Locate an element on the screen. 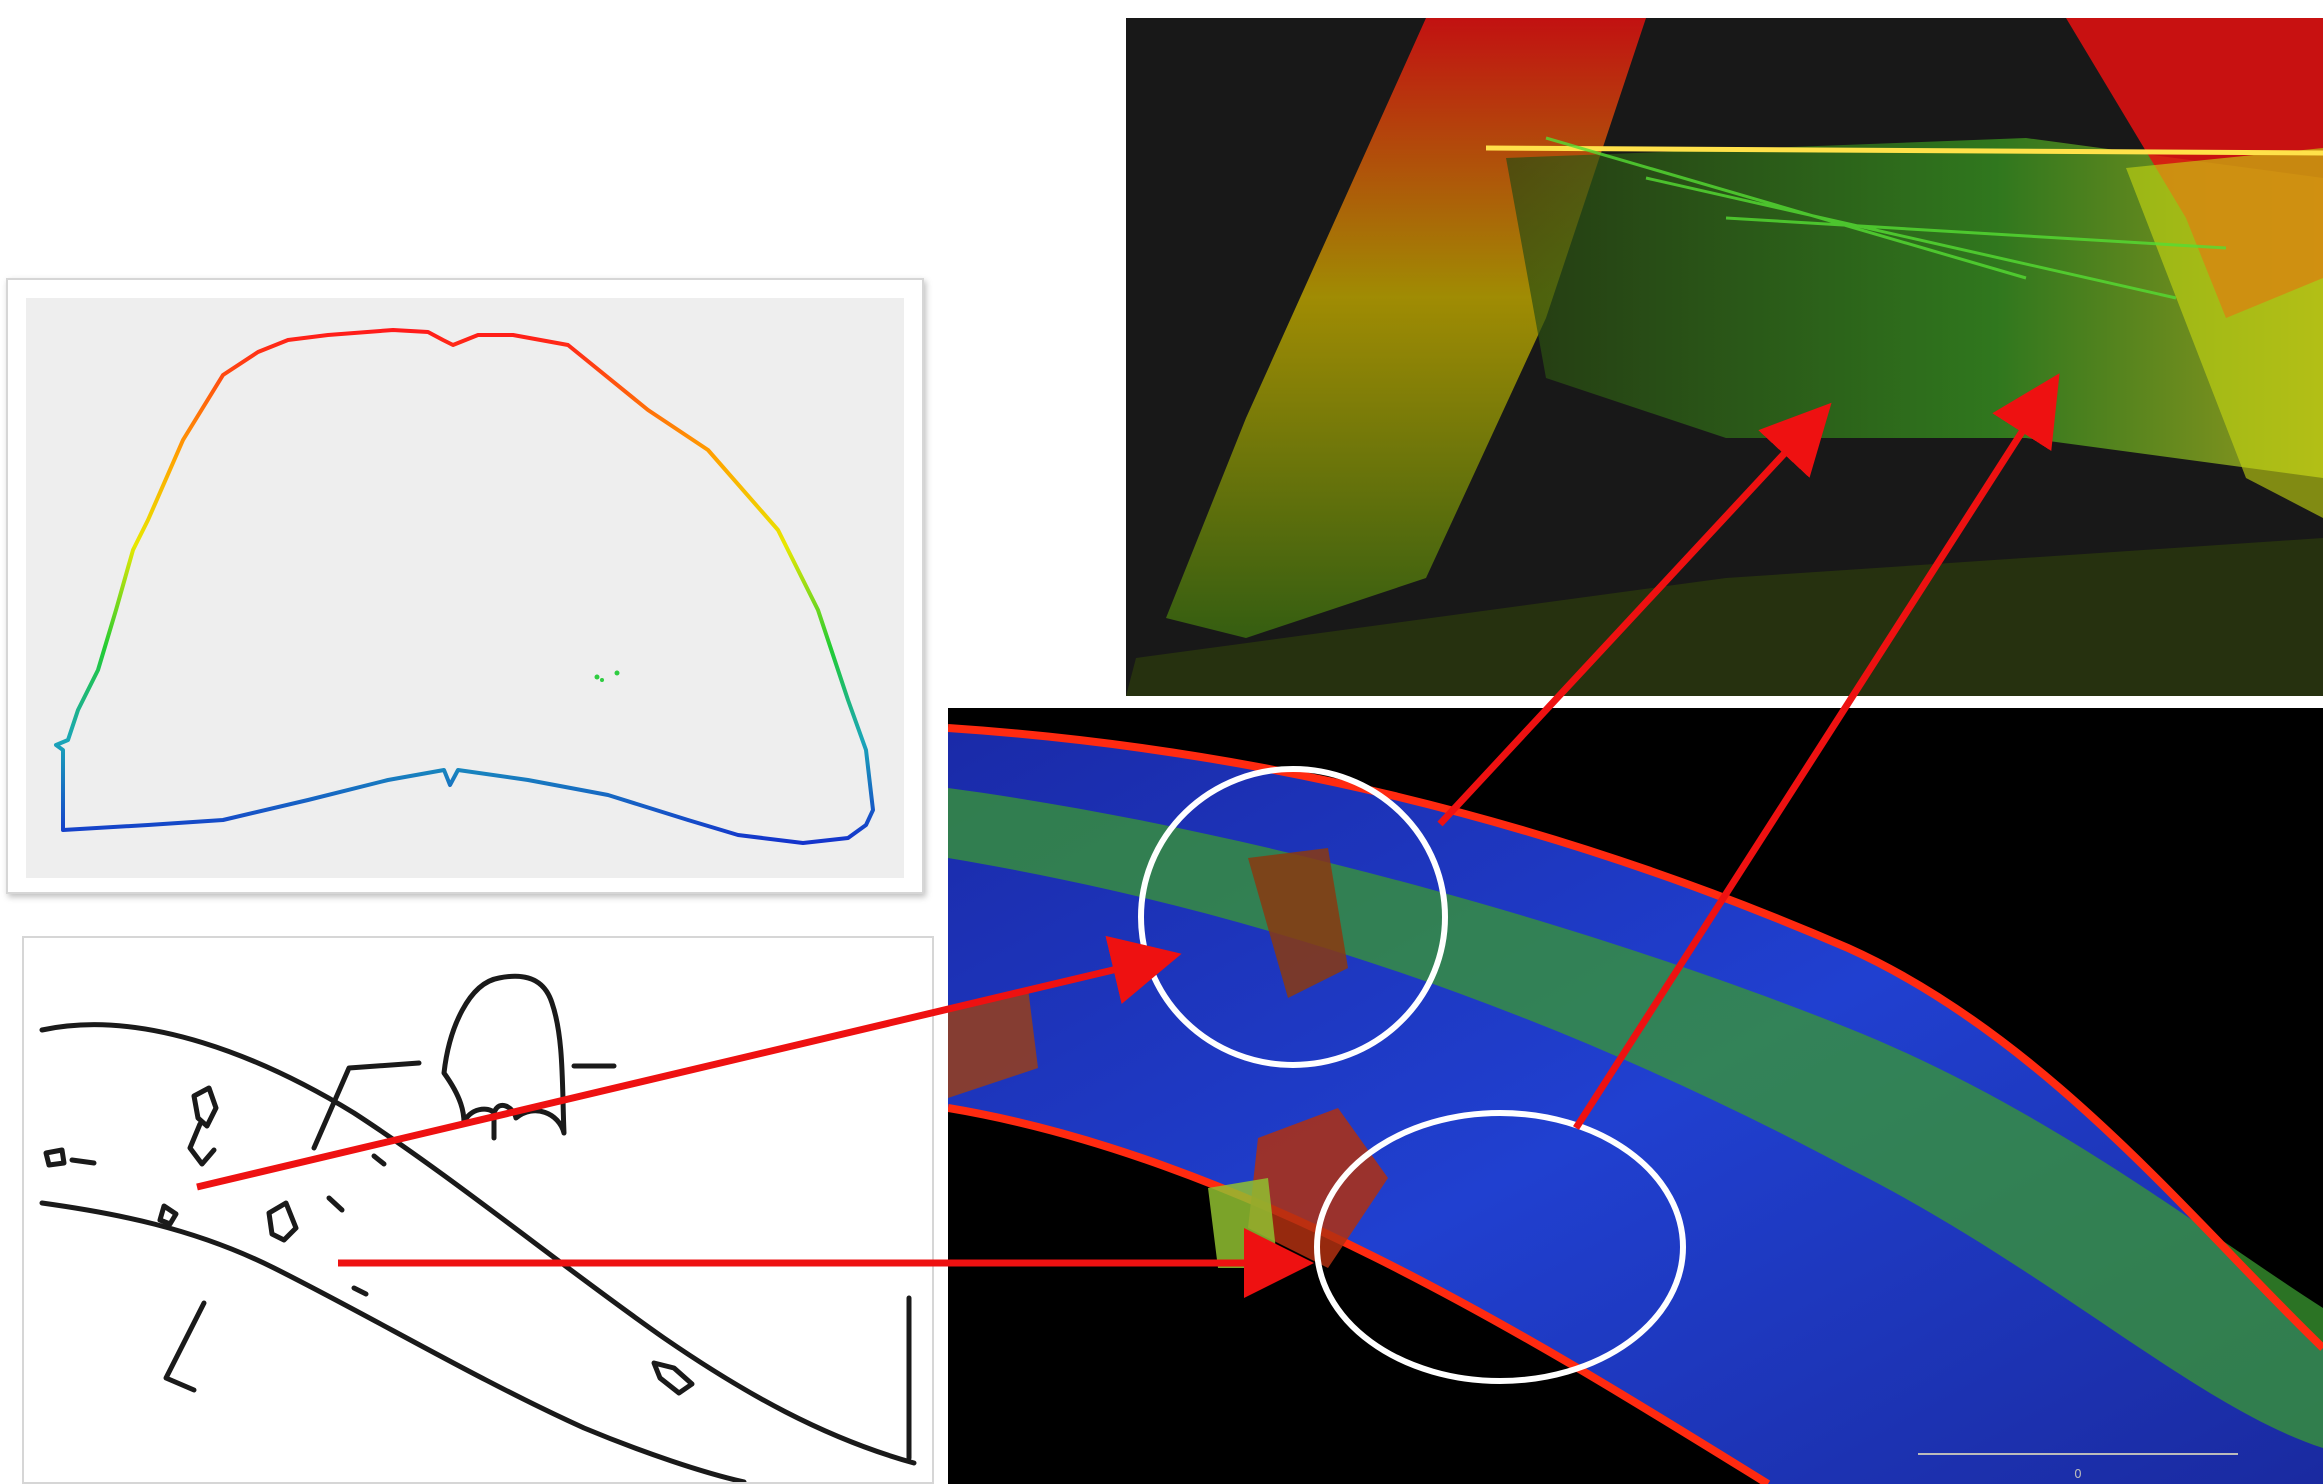  hand-drawn-sketch is located at coordinates (478, 1227).